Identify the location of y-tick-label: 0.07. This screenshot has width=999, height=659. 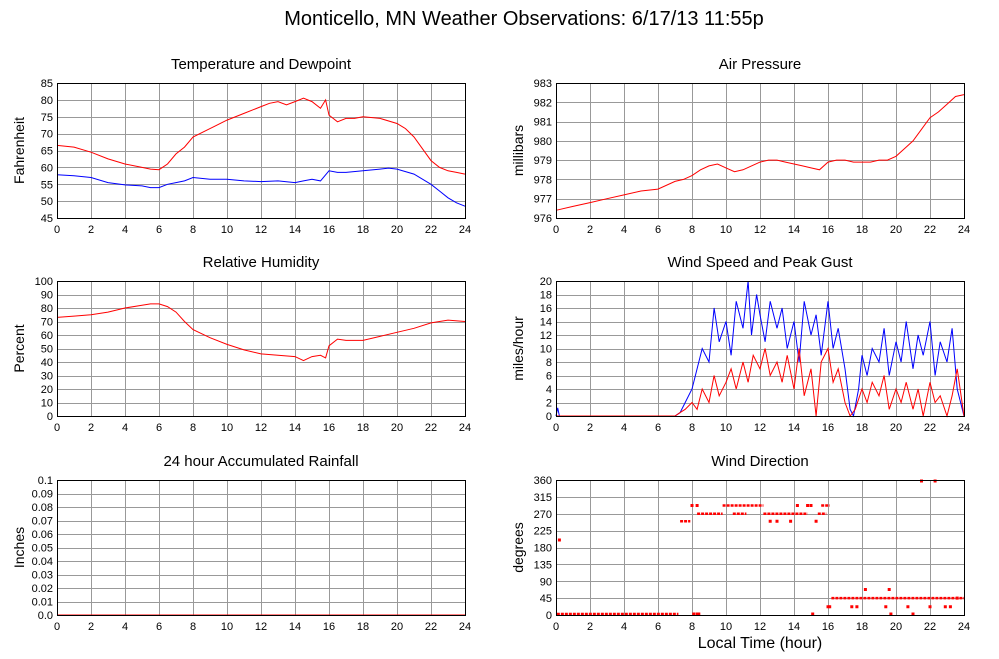
(42, 522).